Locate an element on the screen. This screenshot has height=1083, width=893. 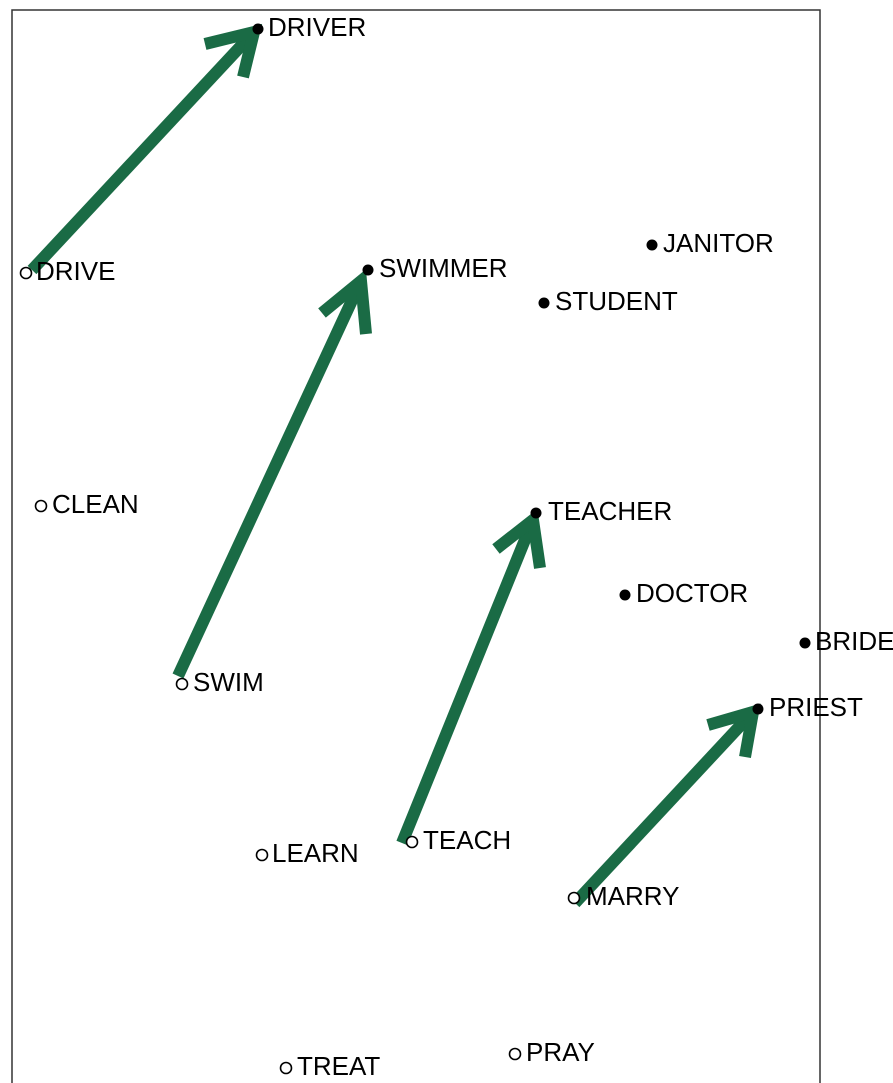
label: MARRY is located at coordinates (632, 896).